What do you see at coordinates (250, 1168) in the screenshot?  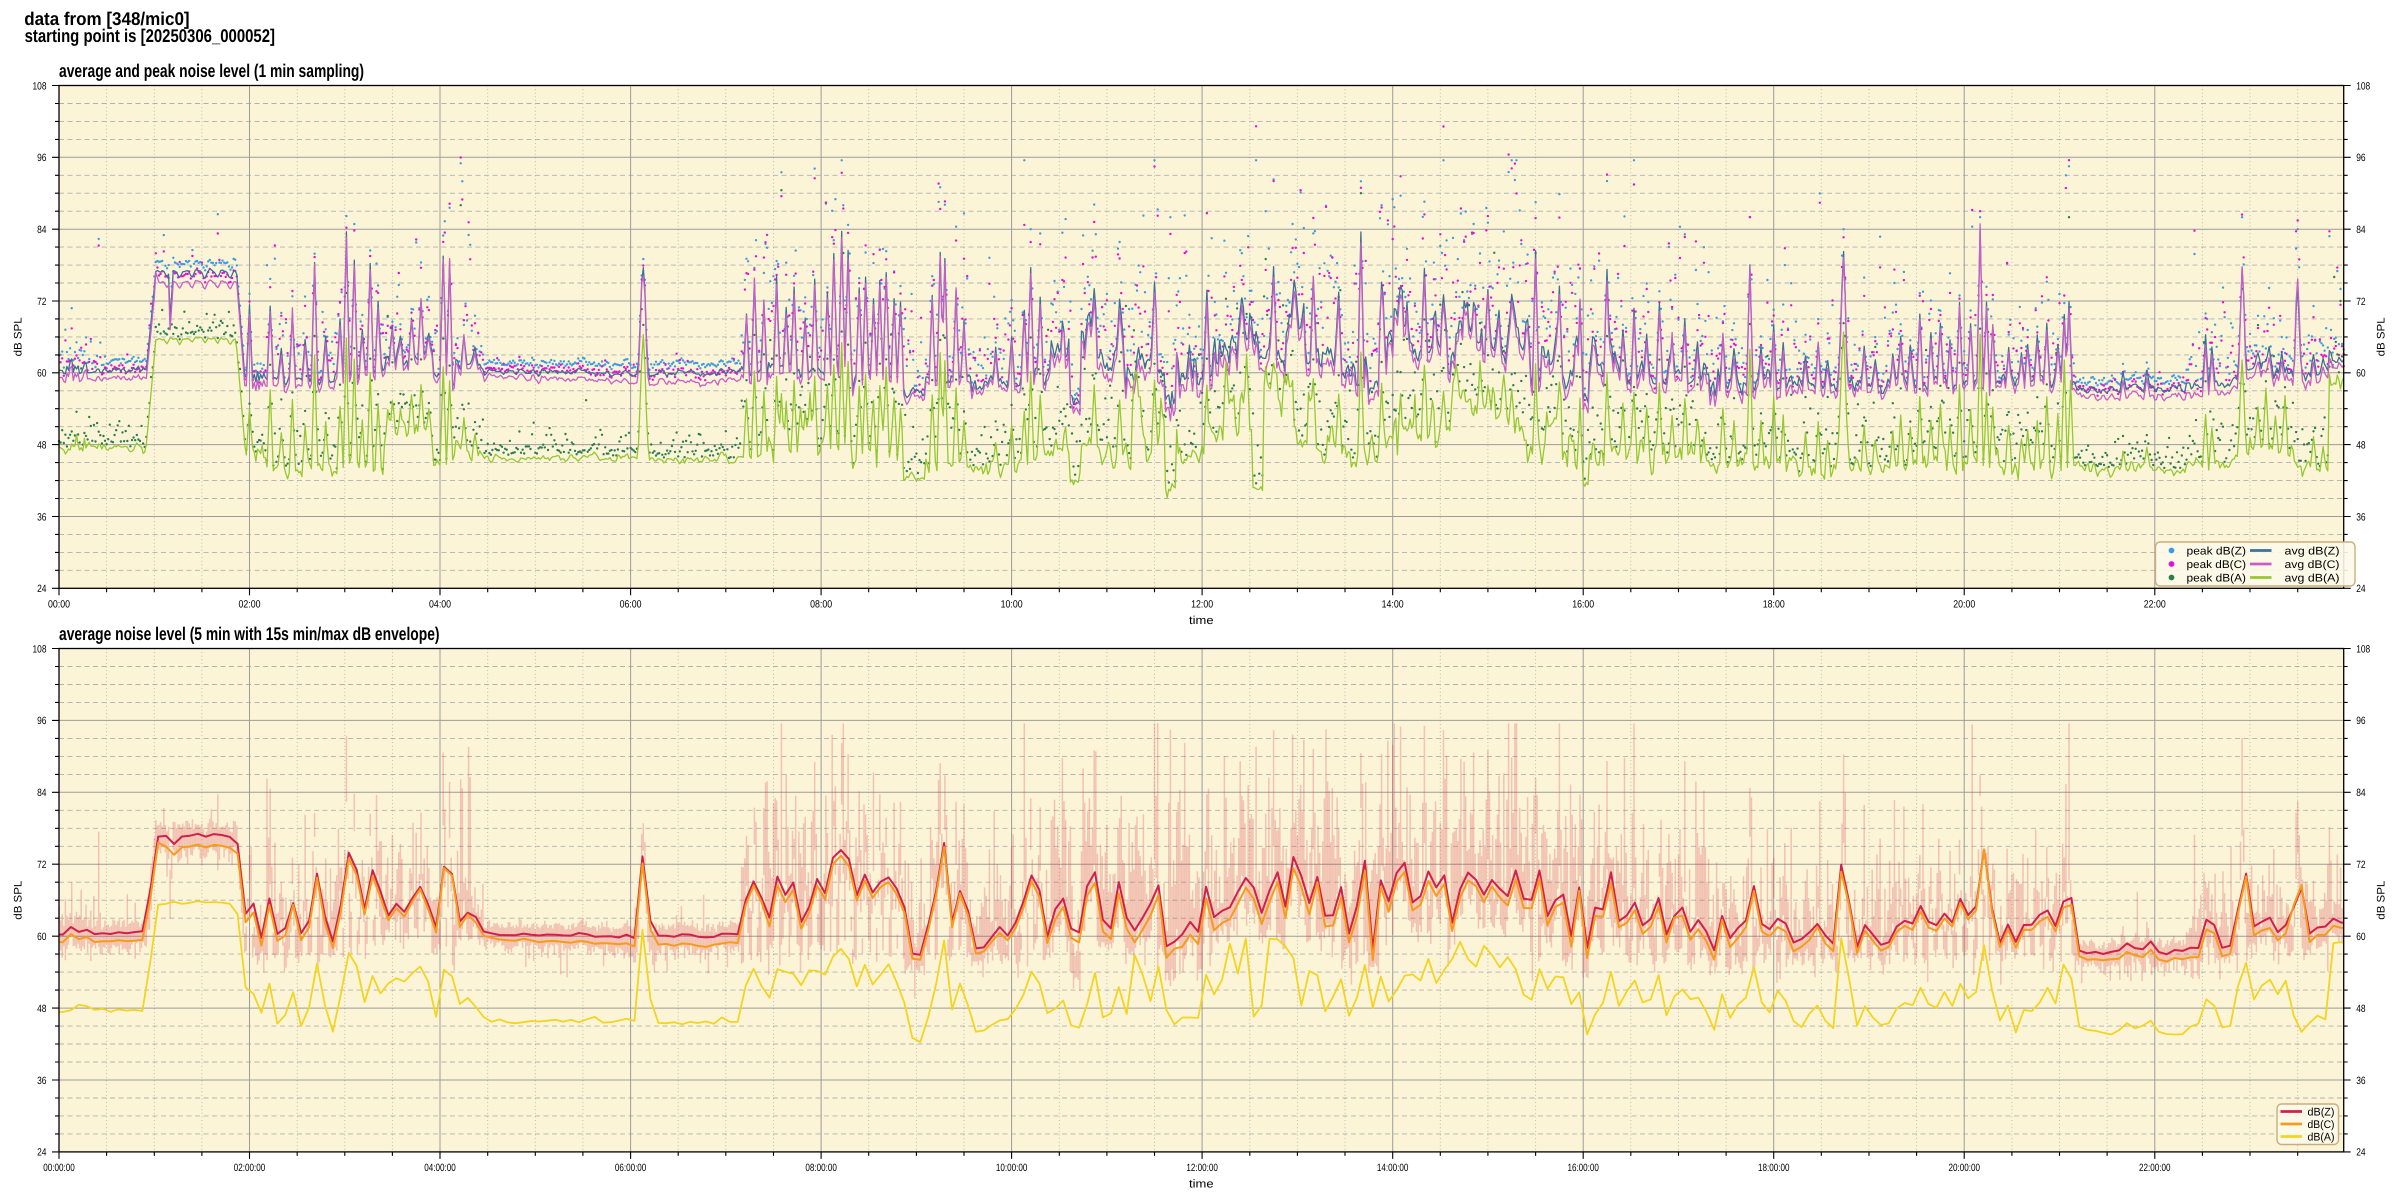 I see `svg-text: 02:00:00` at bounding box center [250, 1168].